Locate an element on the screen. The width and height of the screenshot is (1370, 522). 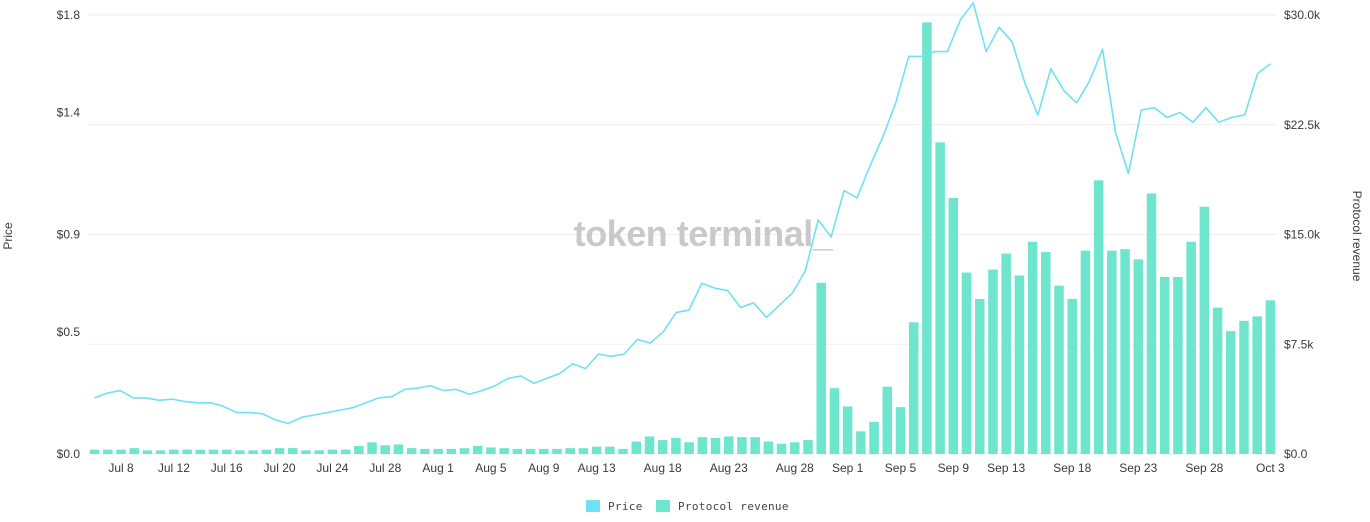
x-tick-label-19: Sep 28 is located at coordinates (1204, 468).